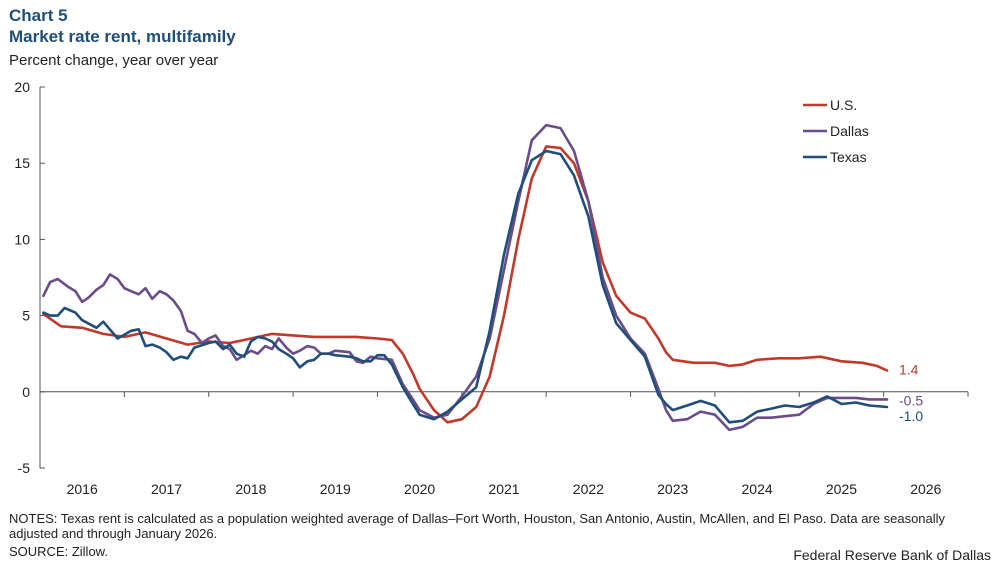 This screenshot has height=565, width=997. Describe the element at coordinates (849, 131) in the screenshot. I see `legend-label: Dallas` at that location.